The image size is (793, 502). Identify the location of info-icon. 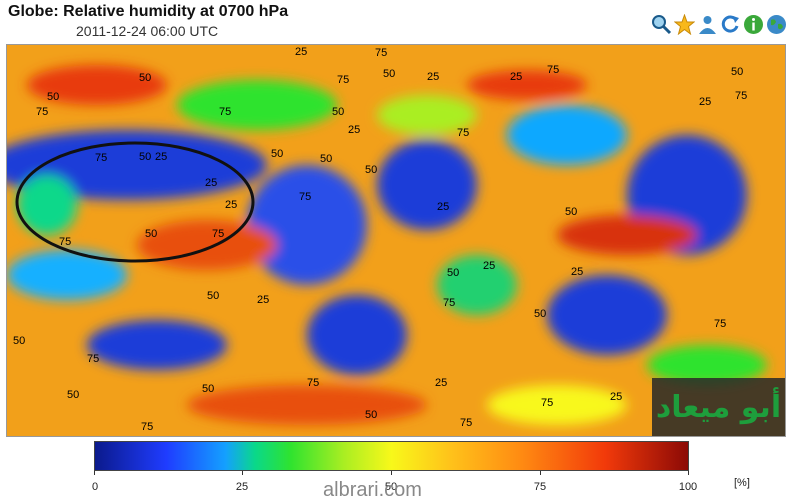
(753, 24).